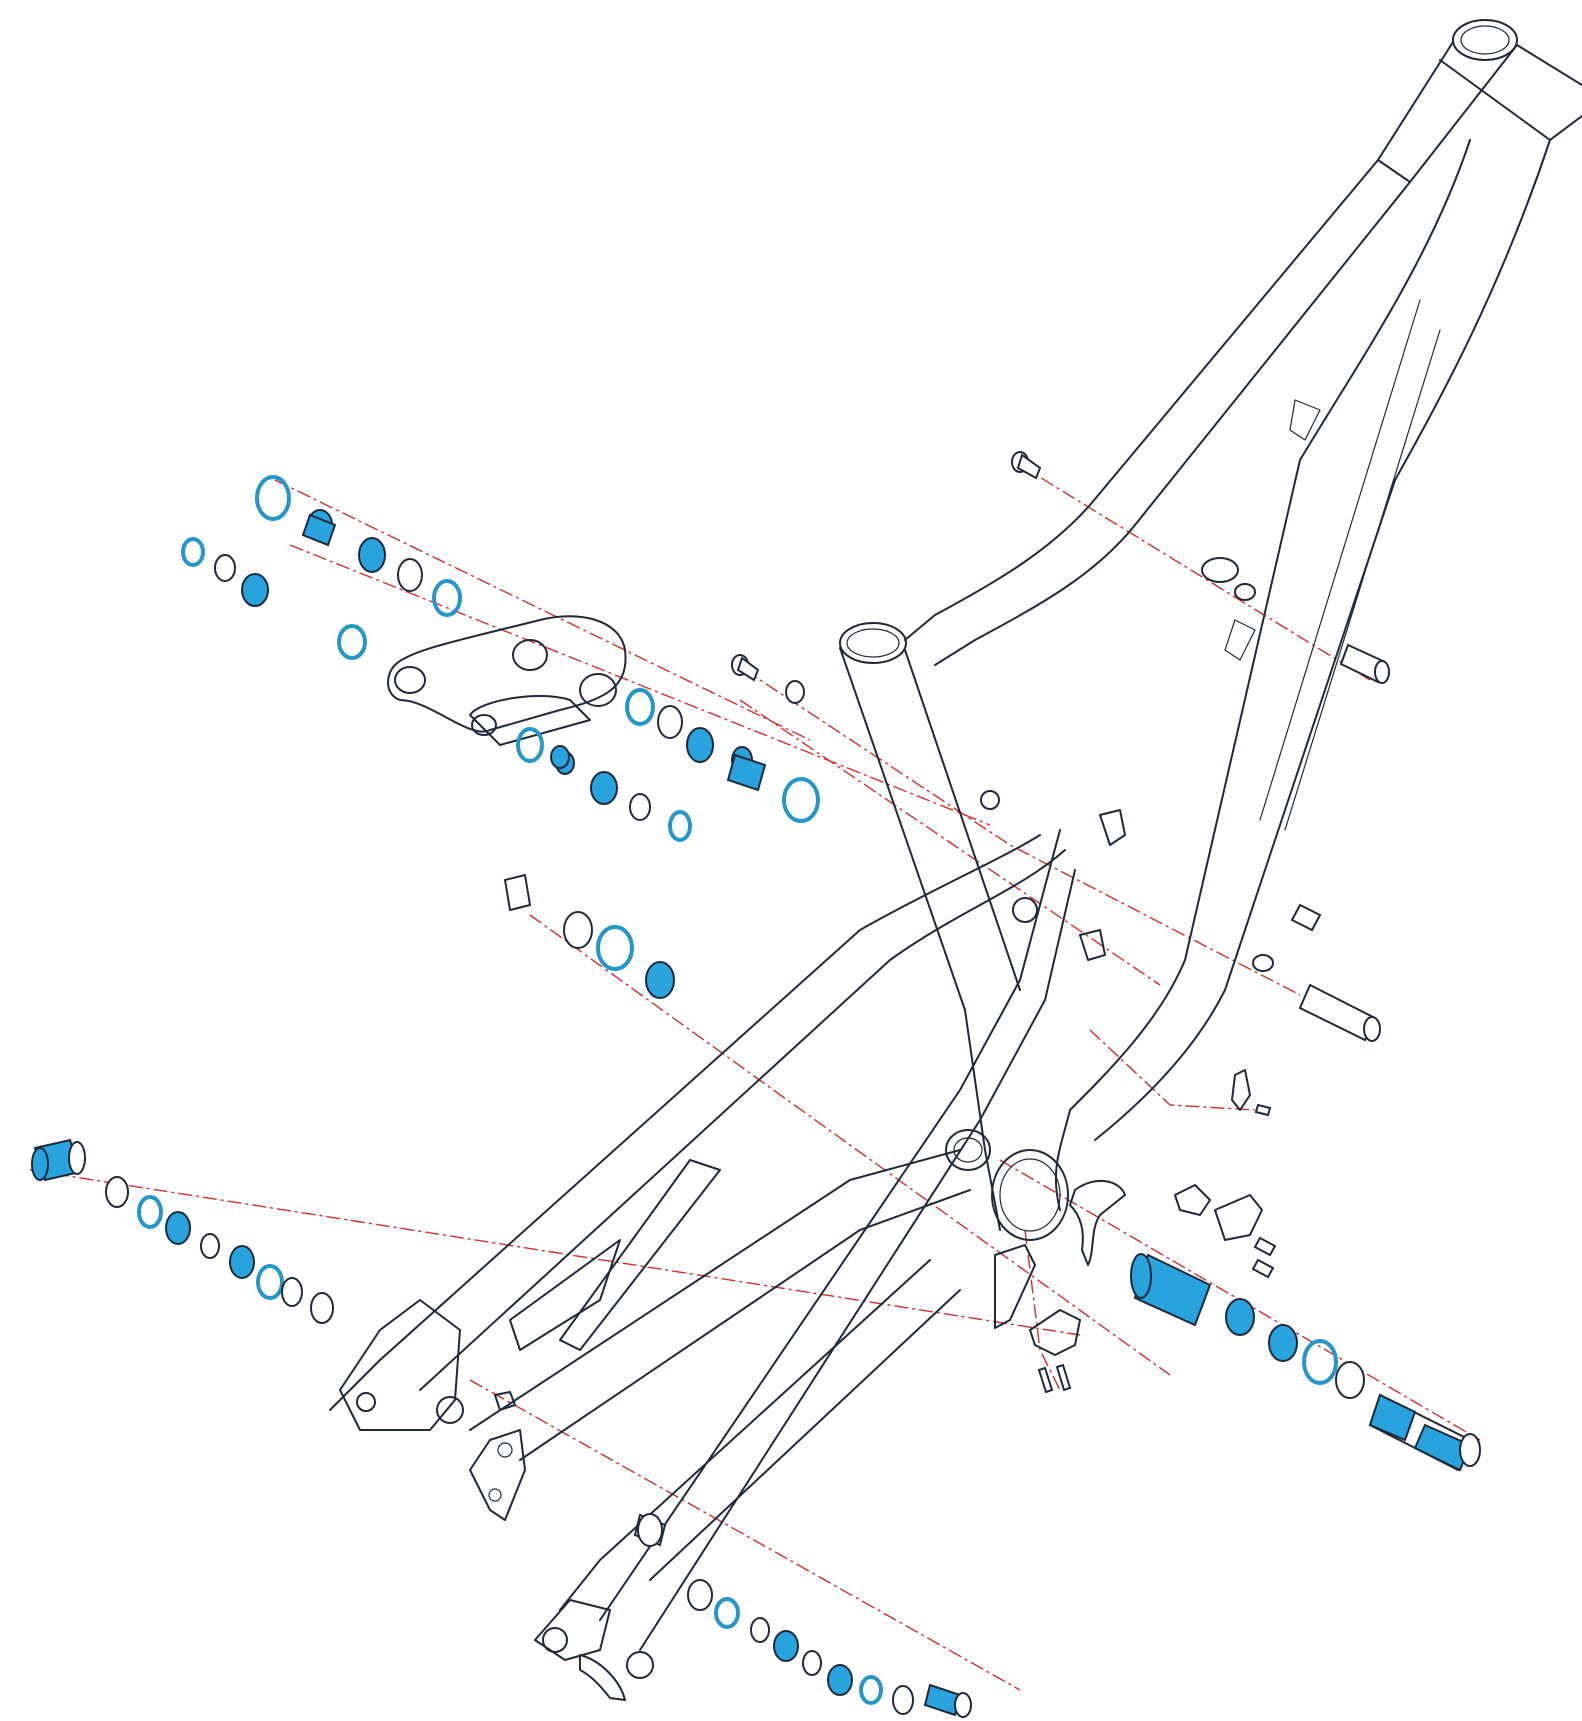 The height and width of the screenshot is (1721, 1582). Describe the element at coordinates (1015, 1286) in the screenshot. I see `chain-guide` at that location.